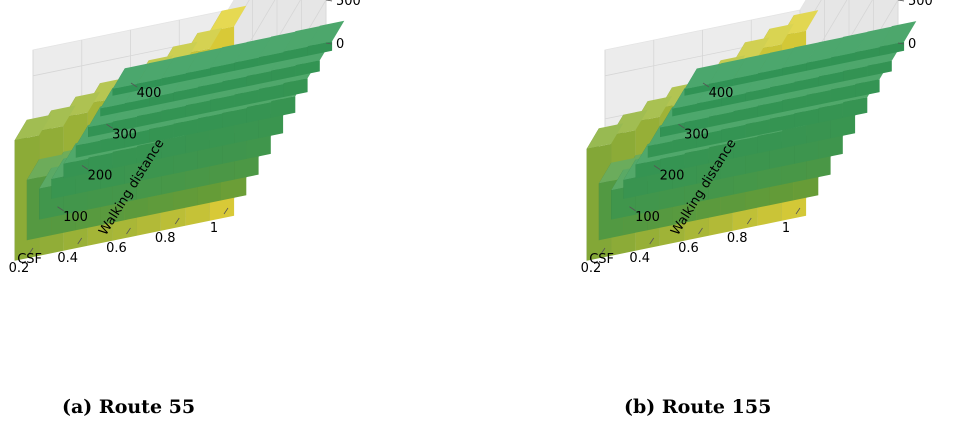 The height and width of the screenshot is (431, 966). What do you see at coordinates (124, 134) in the screenshot?
I see `y-tick-label: 300` at bounding box center [124, 134].